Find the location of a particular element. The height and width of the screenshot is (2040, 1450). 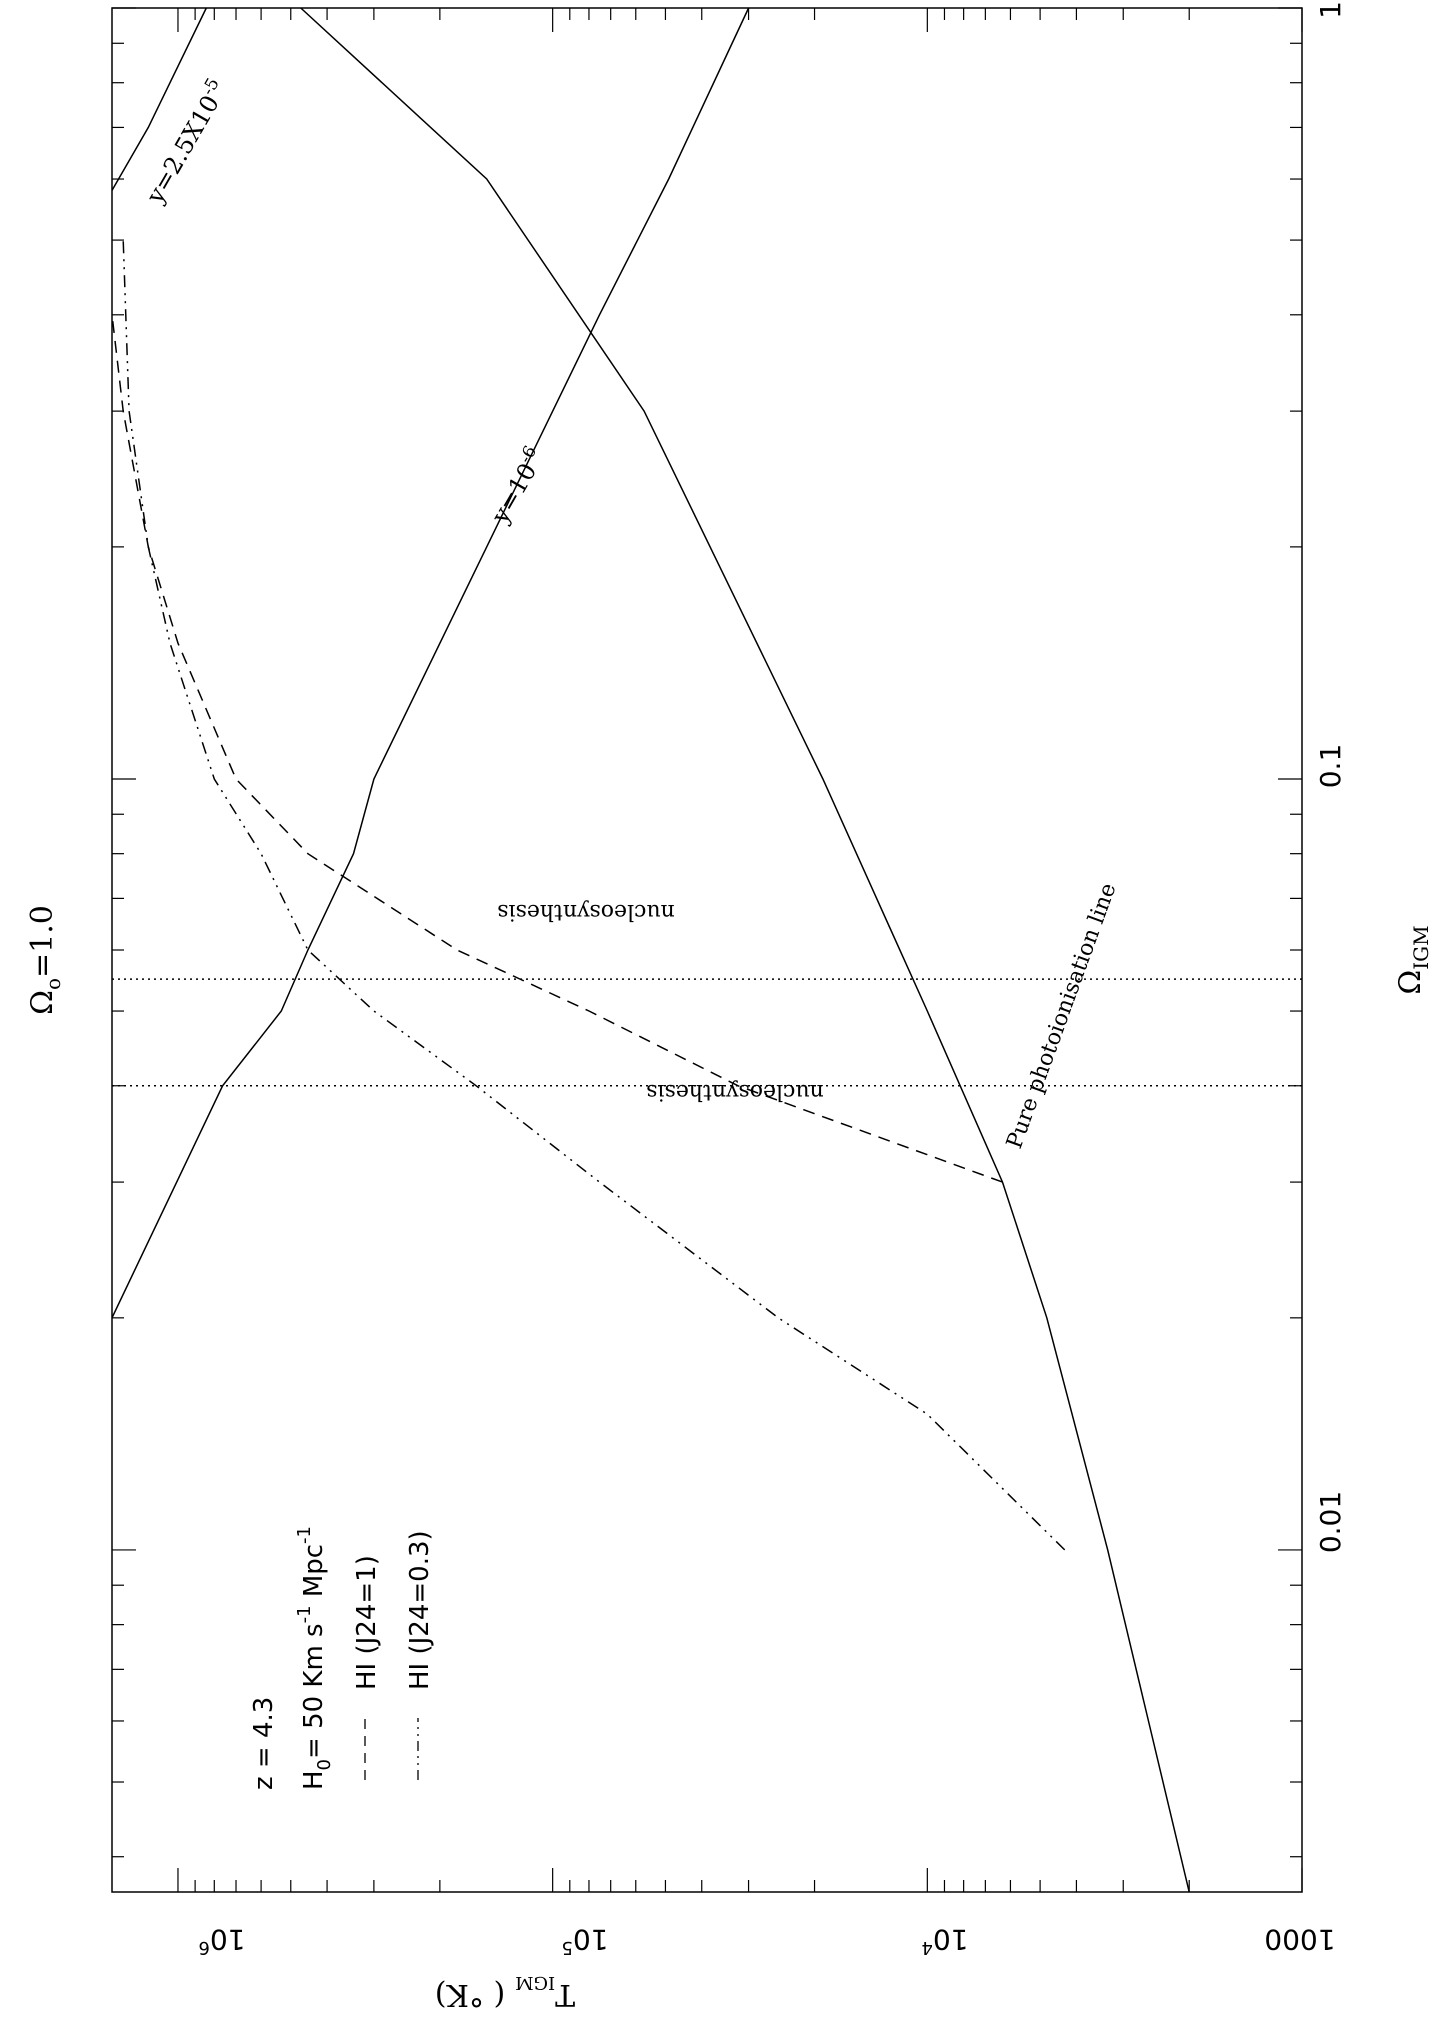

y-tick-label: 1000 is located at coordinates (1299, 1939).